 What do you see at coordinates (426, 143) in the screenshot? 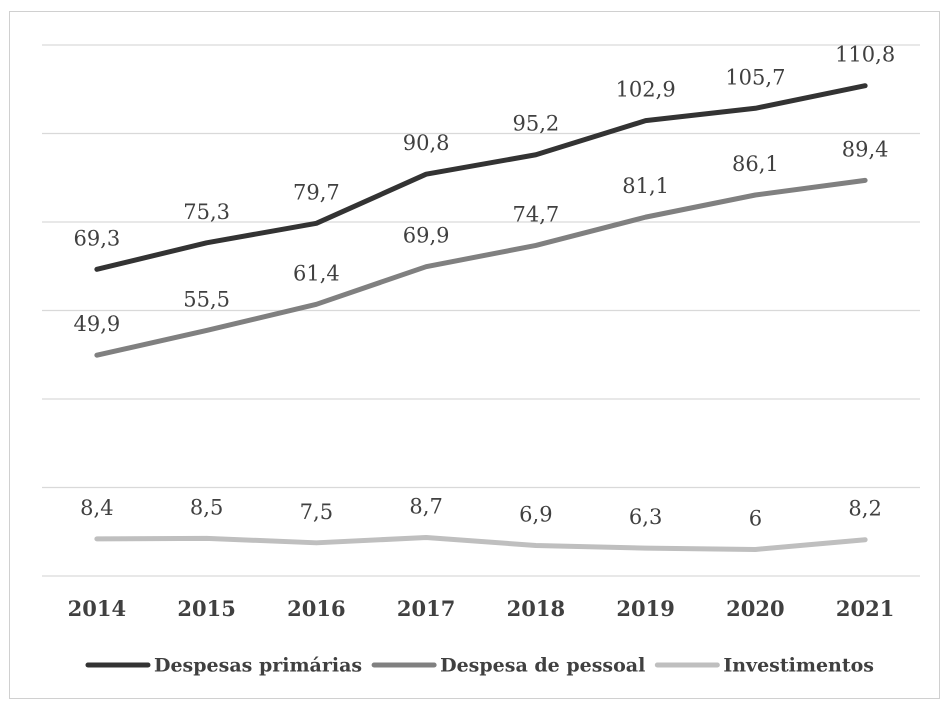
I see `data-label: 90,8` at bounding box center [426, 143].